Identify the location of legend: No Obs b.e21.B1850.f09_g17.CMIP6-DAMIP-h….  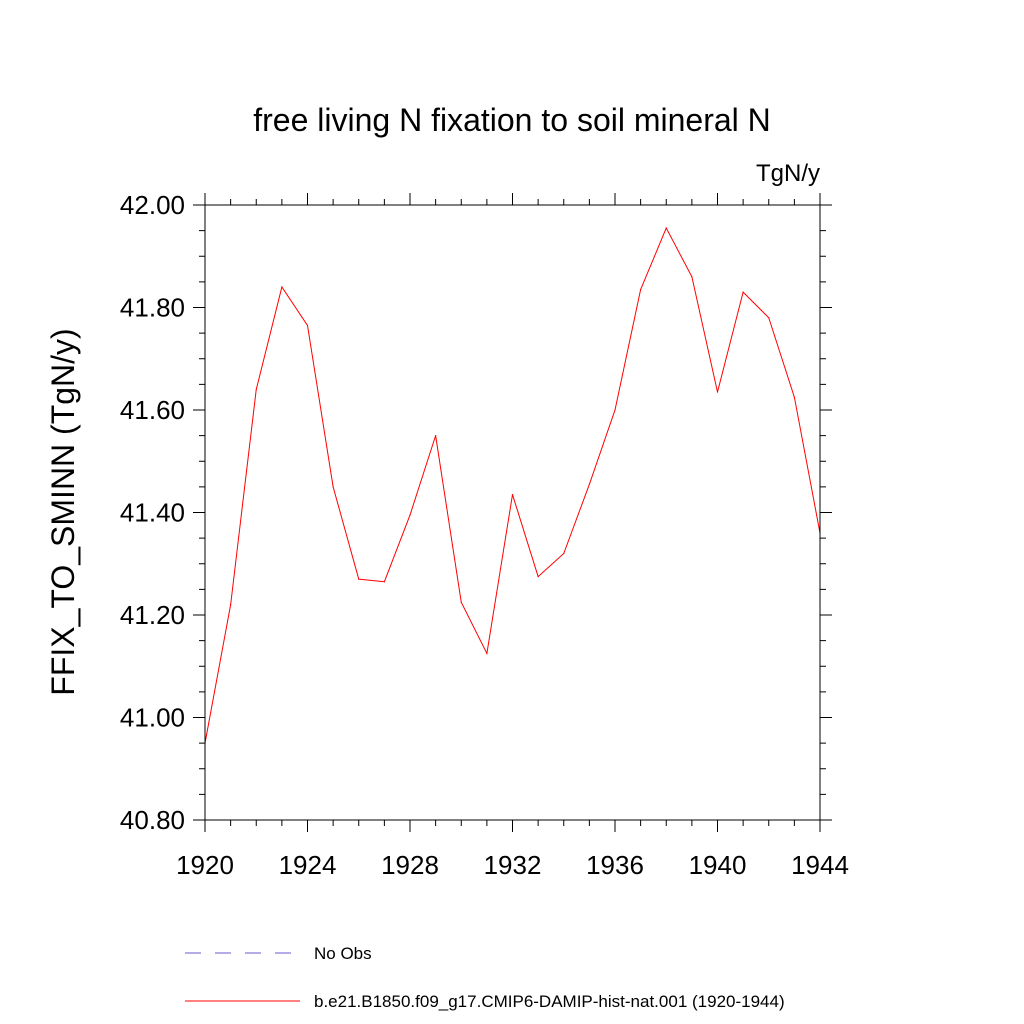
(485, 977).